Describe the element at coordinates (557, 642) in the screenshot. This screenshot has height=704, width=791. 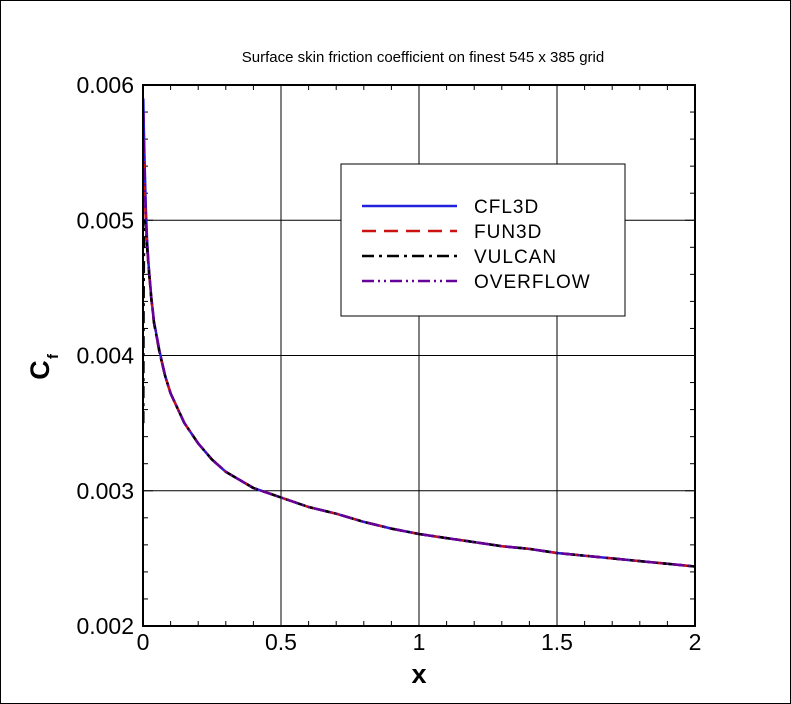
I see `x-tick-label: 1.5` at that location.